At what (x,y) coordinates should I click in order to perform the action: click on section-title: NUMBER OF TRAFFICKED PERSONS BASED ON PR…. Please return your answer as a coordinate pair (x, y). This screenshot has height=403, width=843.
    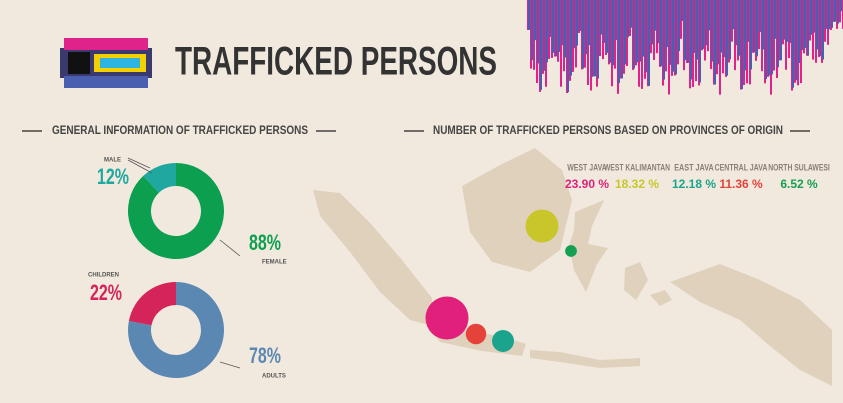
    Looking at the image, I should click on (608, 130).